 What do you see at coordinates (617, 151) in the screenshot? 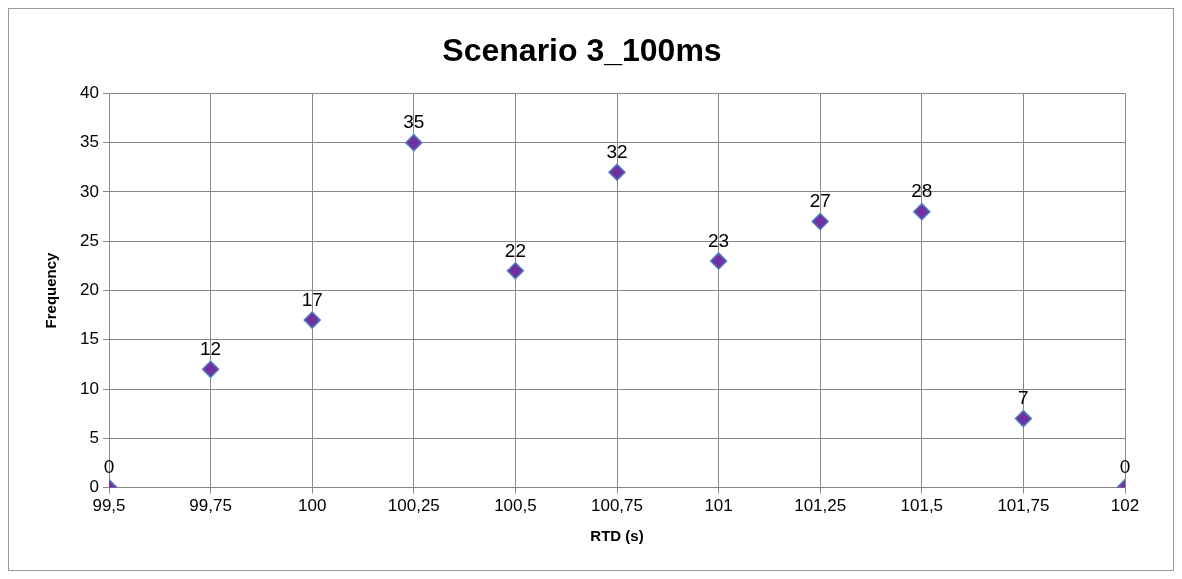
I see `data-label: 32` at bounding box center [617, 151].